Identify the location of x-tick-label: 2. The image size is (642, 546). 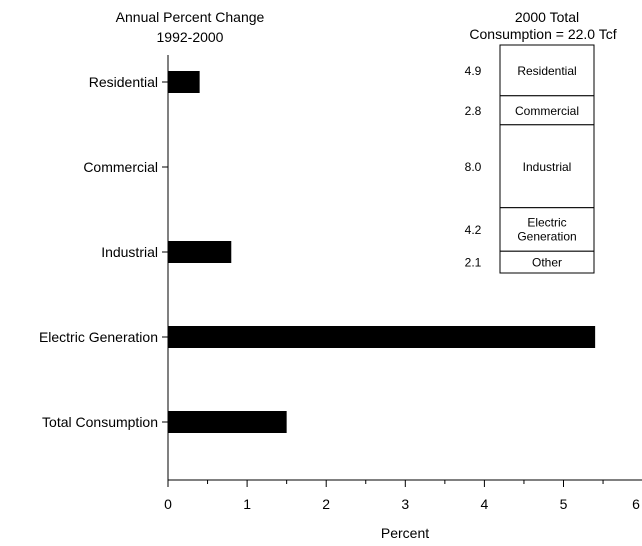
(326, 504).